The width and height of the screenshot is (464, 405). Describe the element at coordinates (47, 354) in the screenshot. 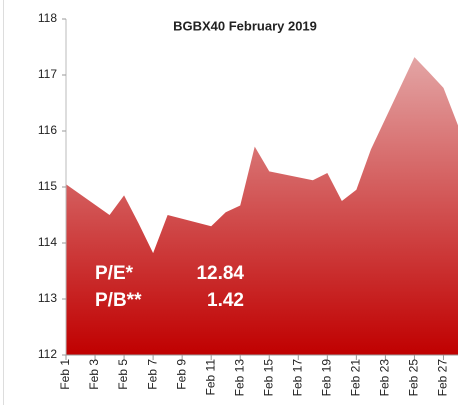

I see `y-tick-label: 112` at that location.